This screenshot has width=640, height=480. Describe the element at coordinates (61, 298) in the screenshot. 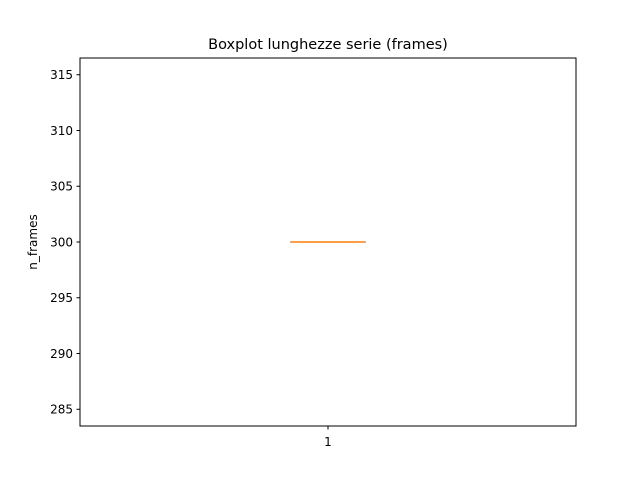

I see `y-tick-label: 295` at that location.